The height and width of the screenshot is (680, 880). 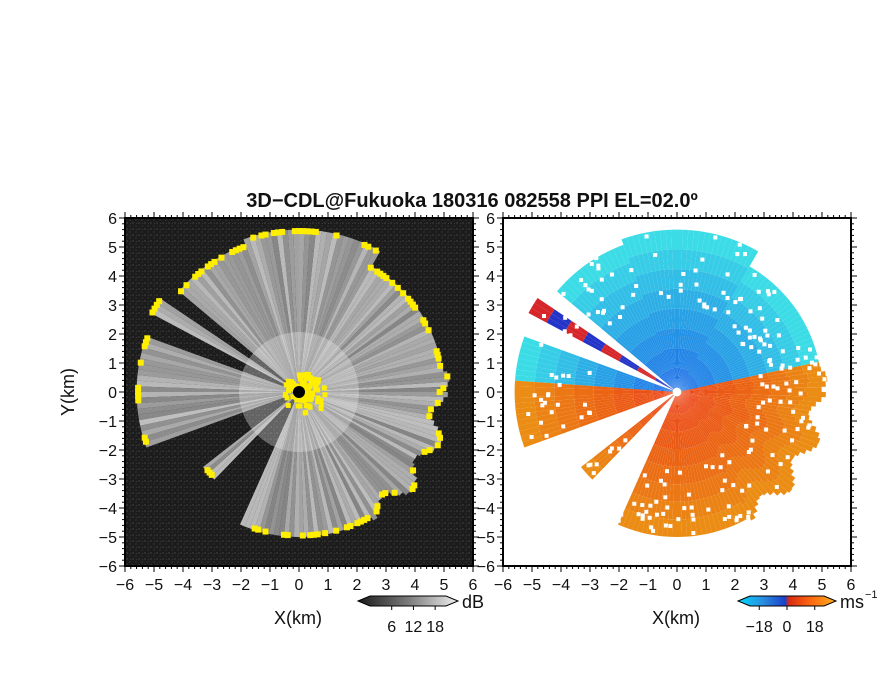 What do you see at coordinates (677, 585) in the screenshot?
I see `x-tick-label: 0` at bounding box center [677, 585].